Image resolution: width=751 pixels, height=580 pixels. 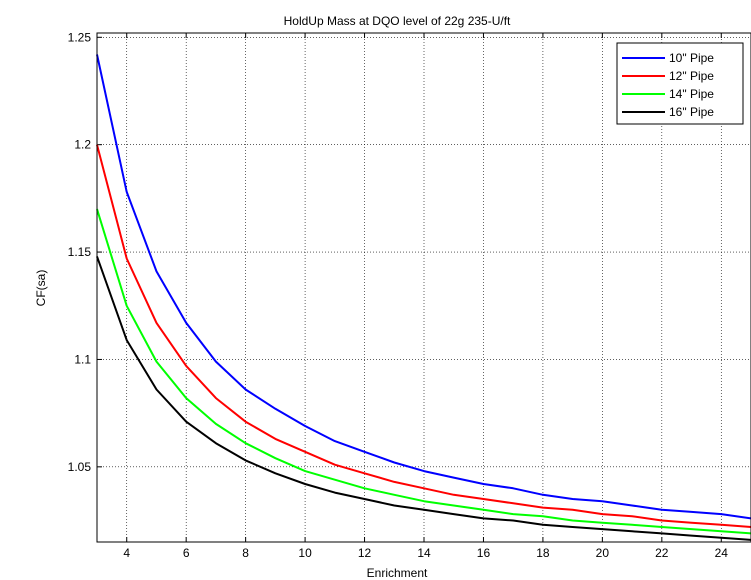 What do you see at coordinates (41, 288) in the screenshot?
I see `y-axis-label: CF(sa)` at bounding box center [41, 288].